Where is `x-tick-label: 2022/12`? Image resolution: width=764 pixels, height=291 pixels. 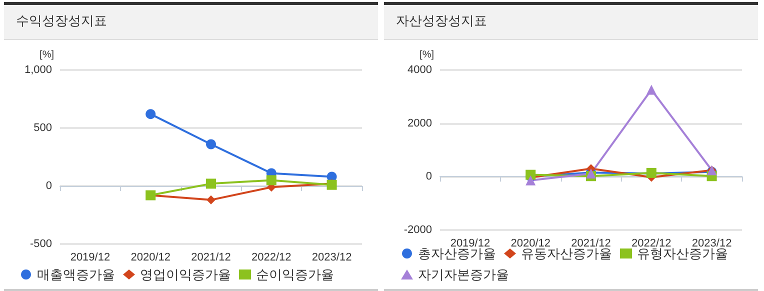
x-tick-label: 2022/12 is located at coordinates (272, 258).